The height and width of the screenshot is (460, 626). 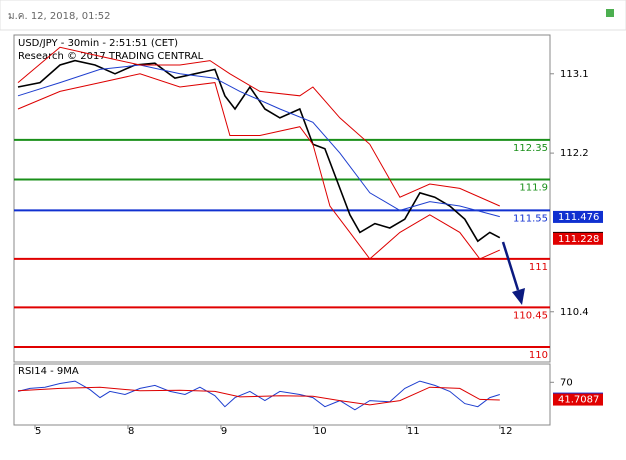 I want to click on level-label: 110.45, so click(x=530, y=315).